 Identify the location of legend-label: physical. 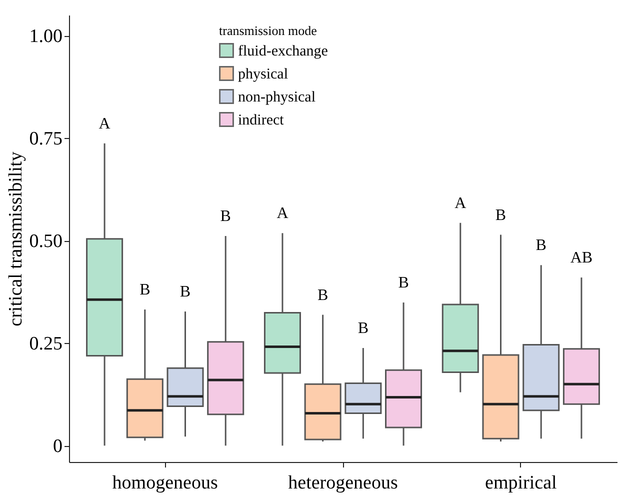
(263, 74).